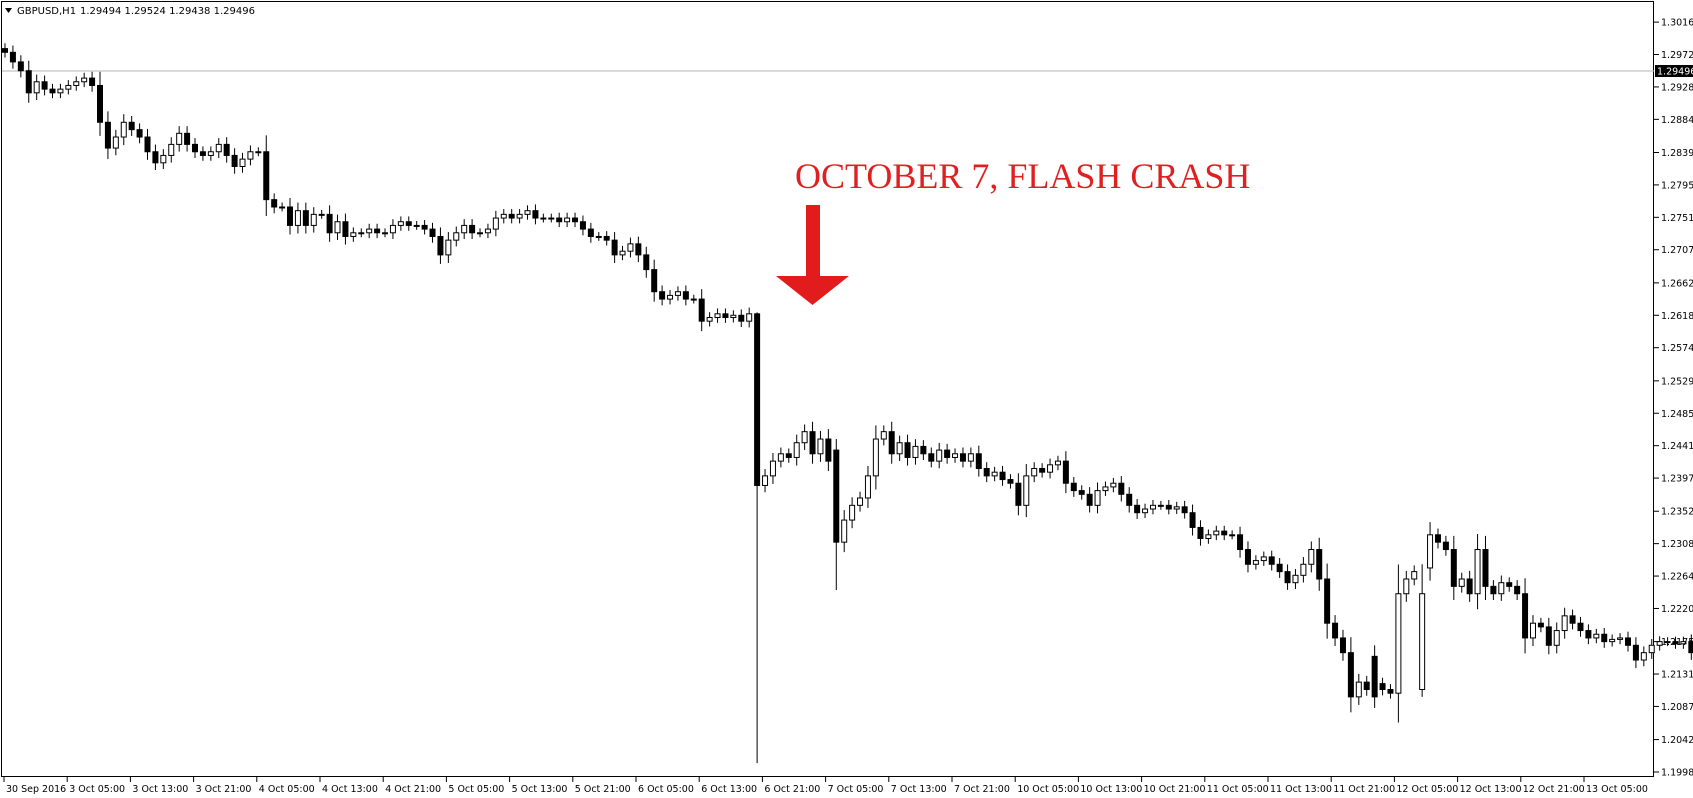  I want to click on y-tick-label: 1.22640, so click(1677, 577).